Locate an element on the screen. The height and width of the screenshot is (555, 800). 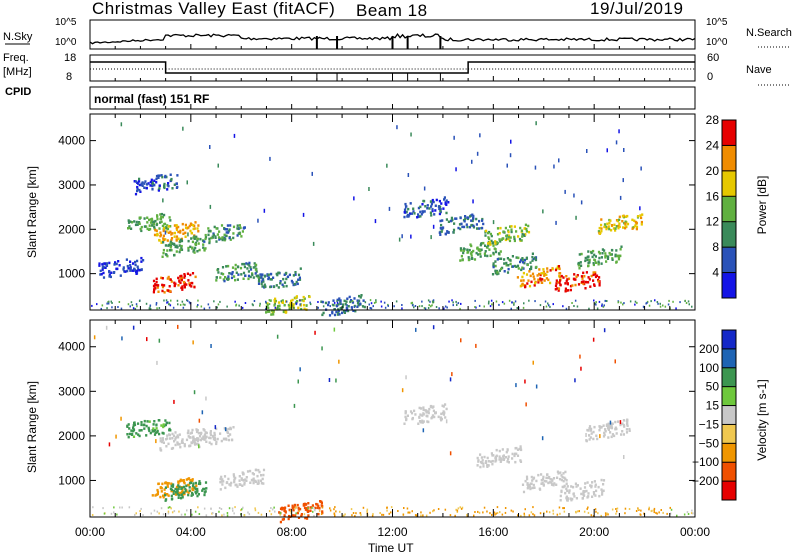
nsky-tick-low: 10^0 is located at coordinates (66, 42).